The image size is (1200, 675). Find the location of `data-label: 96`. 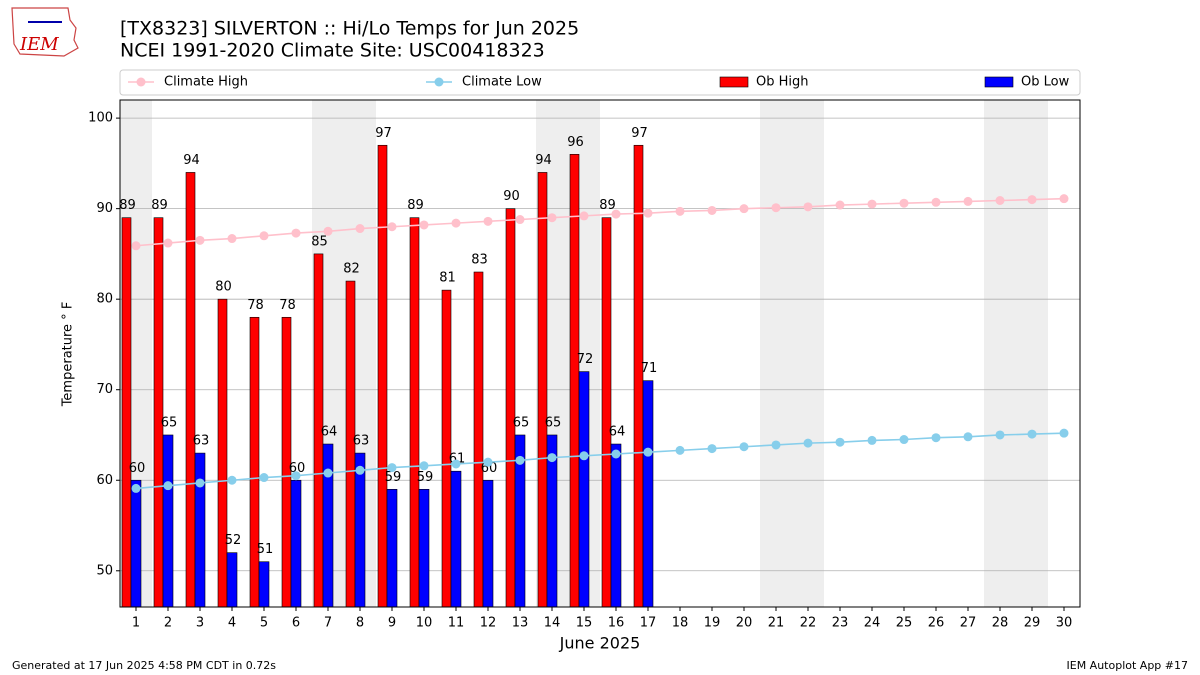

data-label: 96 is located at coordinates (575, 142).